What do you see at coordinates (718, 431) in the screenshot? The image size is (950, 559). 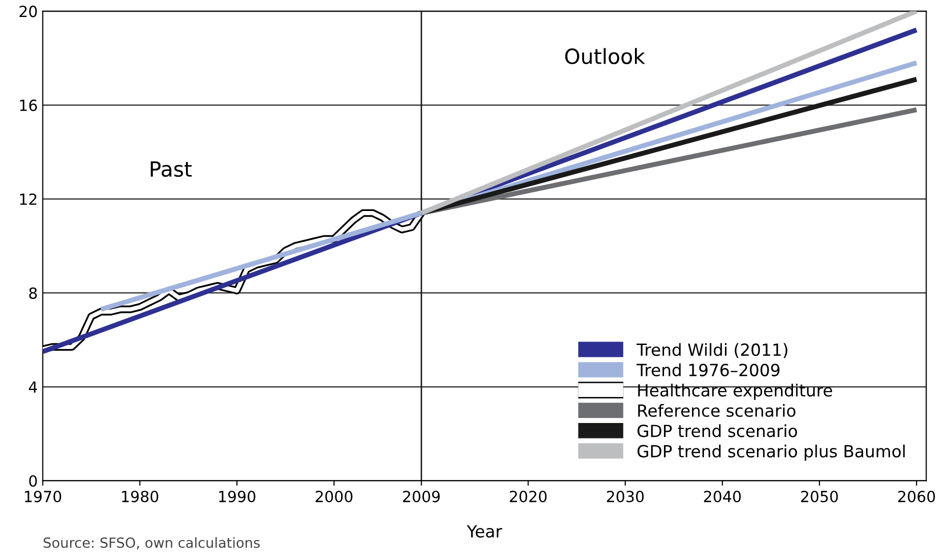 I see `legend-label: GDP trend scenario` at bounding box center [718, 431].